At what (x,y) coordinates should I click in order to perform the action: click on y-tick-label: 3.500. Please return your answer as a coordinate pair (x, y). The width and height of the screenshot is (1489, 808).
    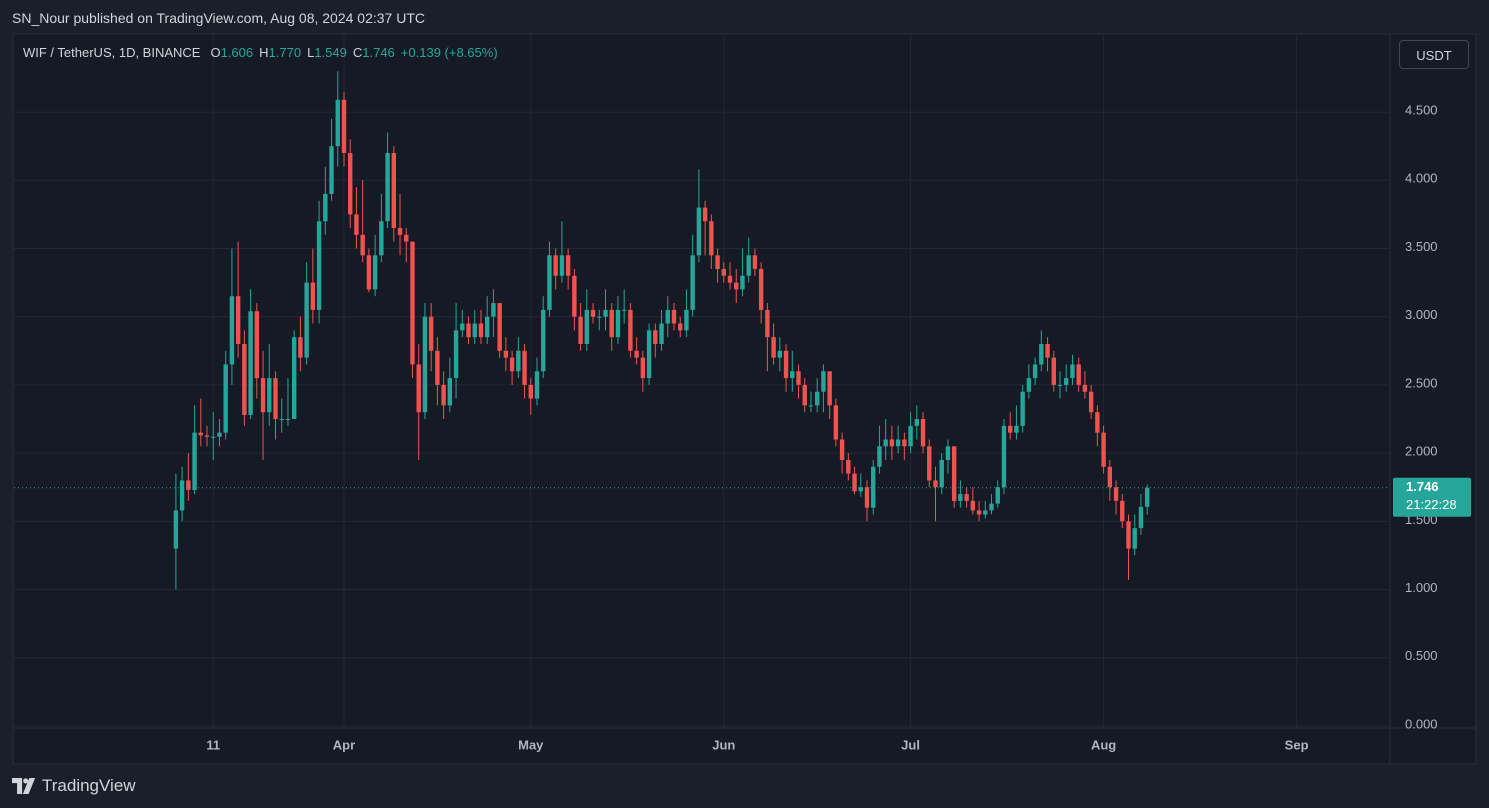
    Looking at the image, I should click on (1421, 246).